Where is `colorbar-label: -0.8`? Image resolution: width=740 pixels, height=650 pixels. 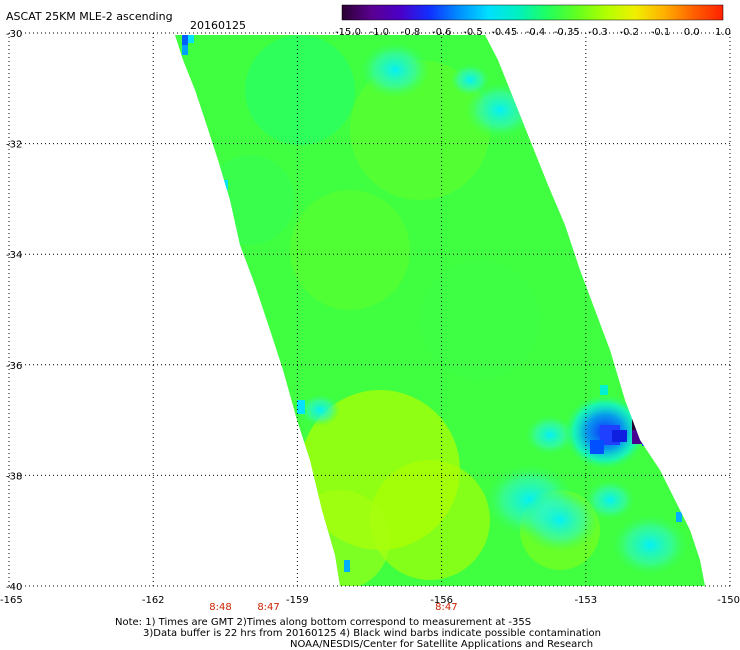 colorbar-label: -0.8 is located at coordinates (411, 32).